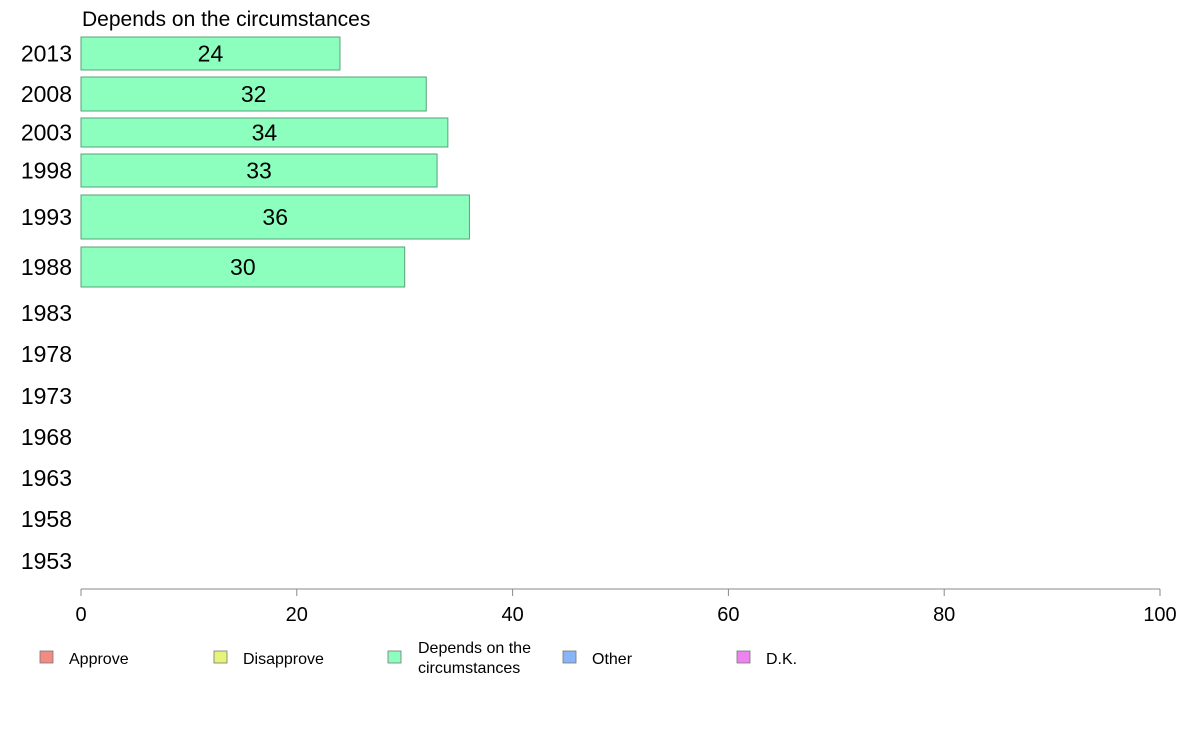  What do you see at coordinates (46, 171) in the screenshot?
I see `category-label-1998: 1998` at bounding box center [46, 171].